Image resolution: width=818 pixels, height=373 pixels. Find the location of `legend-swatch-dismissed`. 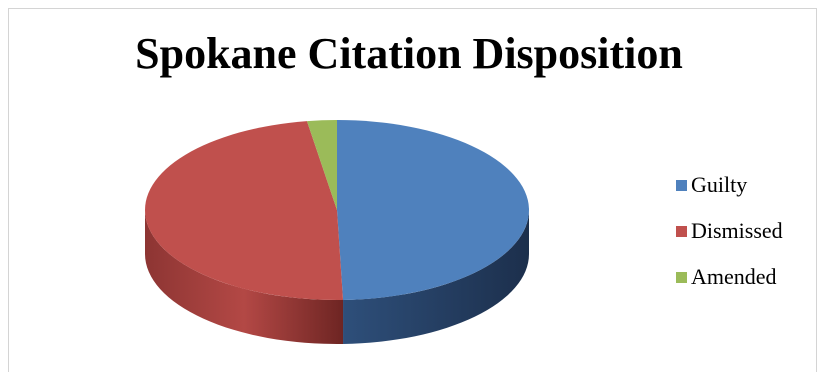

legend-swatch-dismissed is located at coordinates (681, 231).